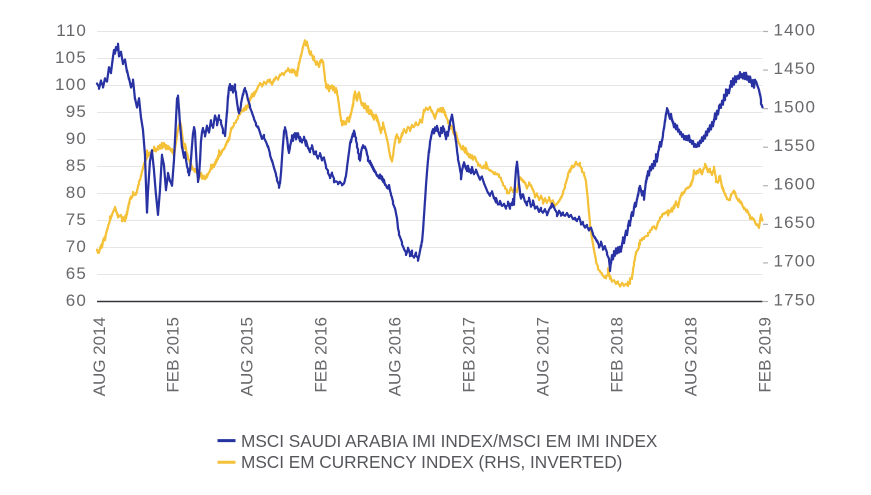 The image size is (871, 495). Describe the element at coordinates (76, 273) in the screenshot. I see `svg-text: 65` at that location.